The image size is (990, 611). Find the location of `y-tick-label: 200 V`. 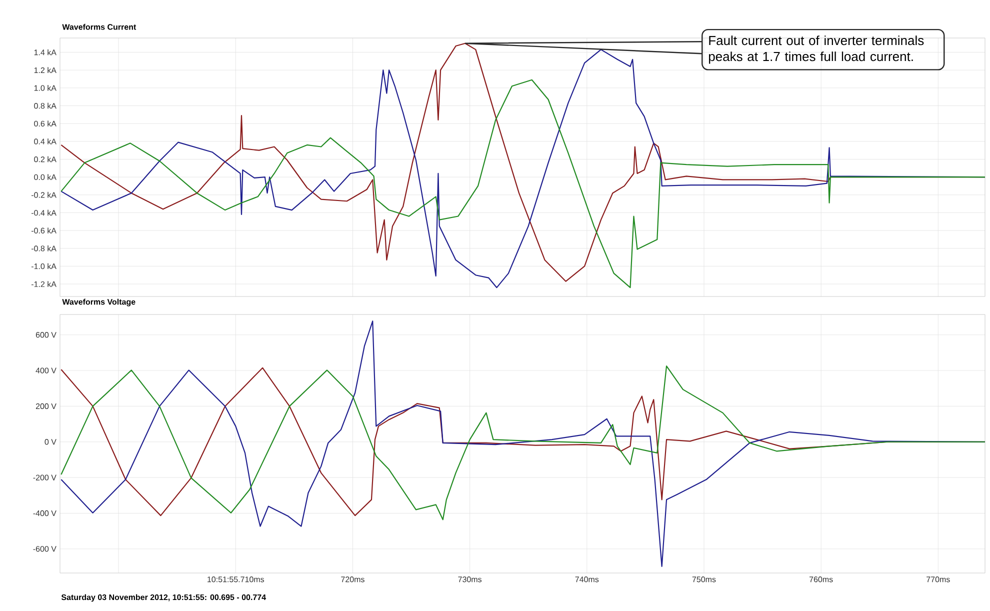

y-tick-label: 200 V is located at coordinates (46, 406).